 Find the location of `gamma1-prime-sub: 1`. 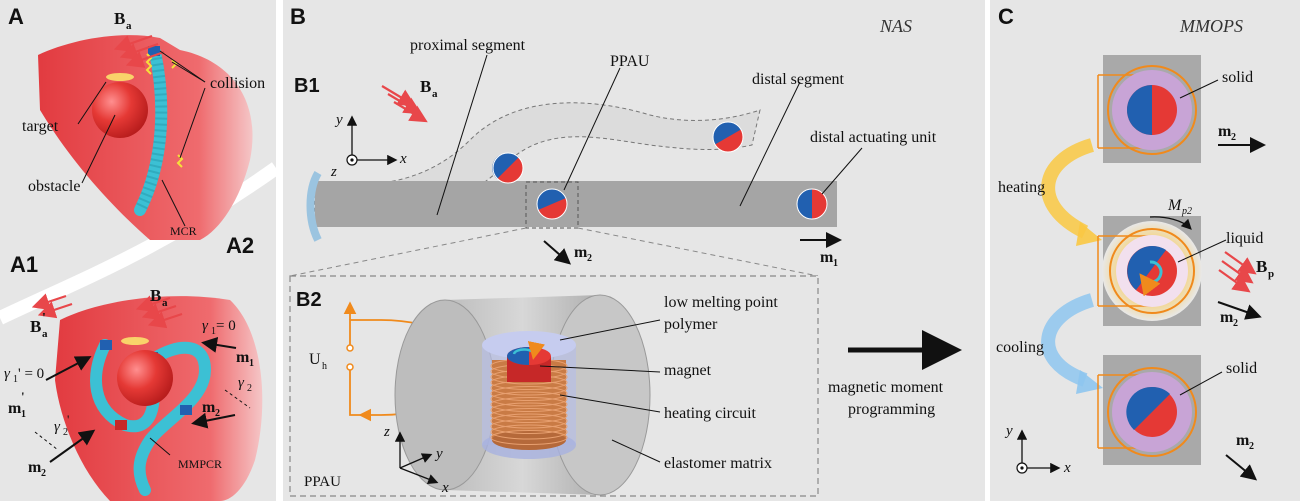

gamma1-prime-sub: 1 is located at coordinates (15, 379).